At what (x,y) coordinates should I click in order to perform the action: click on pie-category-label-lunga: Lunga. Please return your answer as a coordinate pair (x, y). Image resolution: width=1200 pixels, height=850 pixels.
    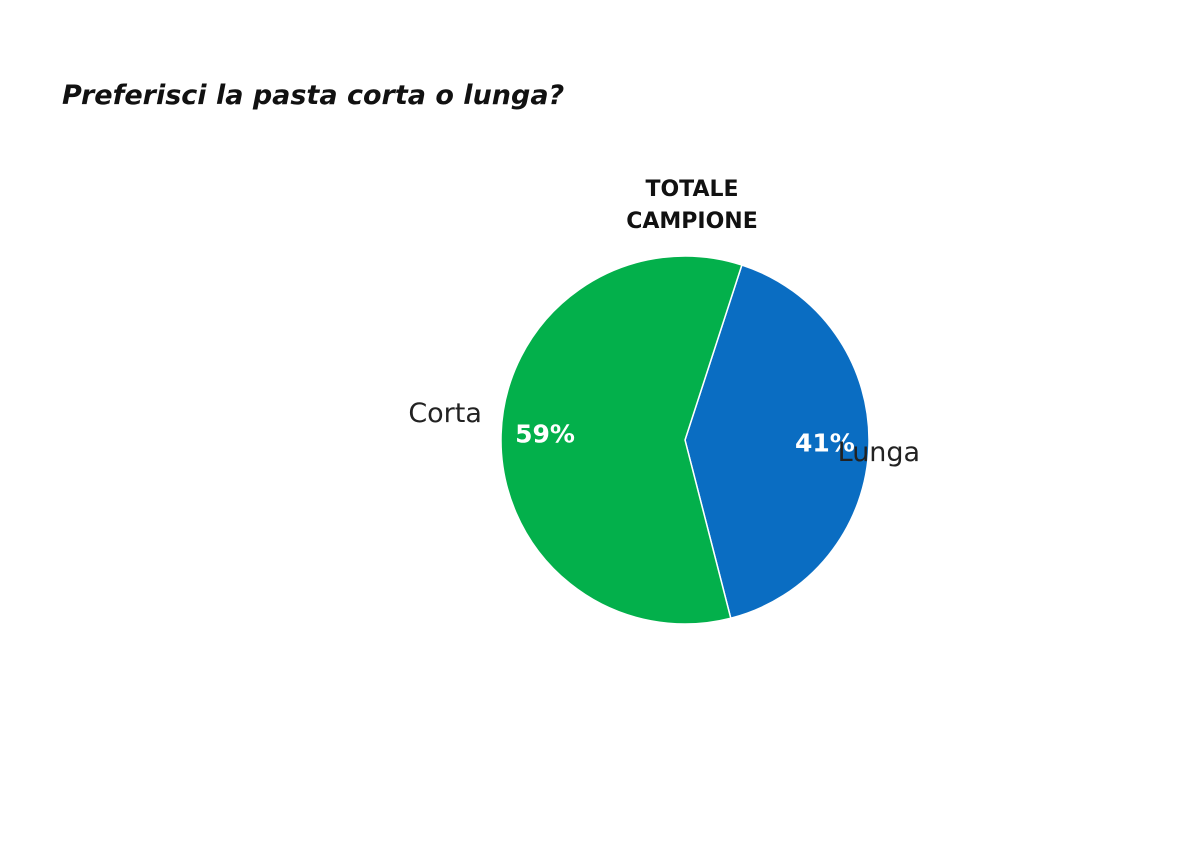
    Looking at the image, I should click on (879, 452).